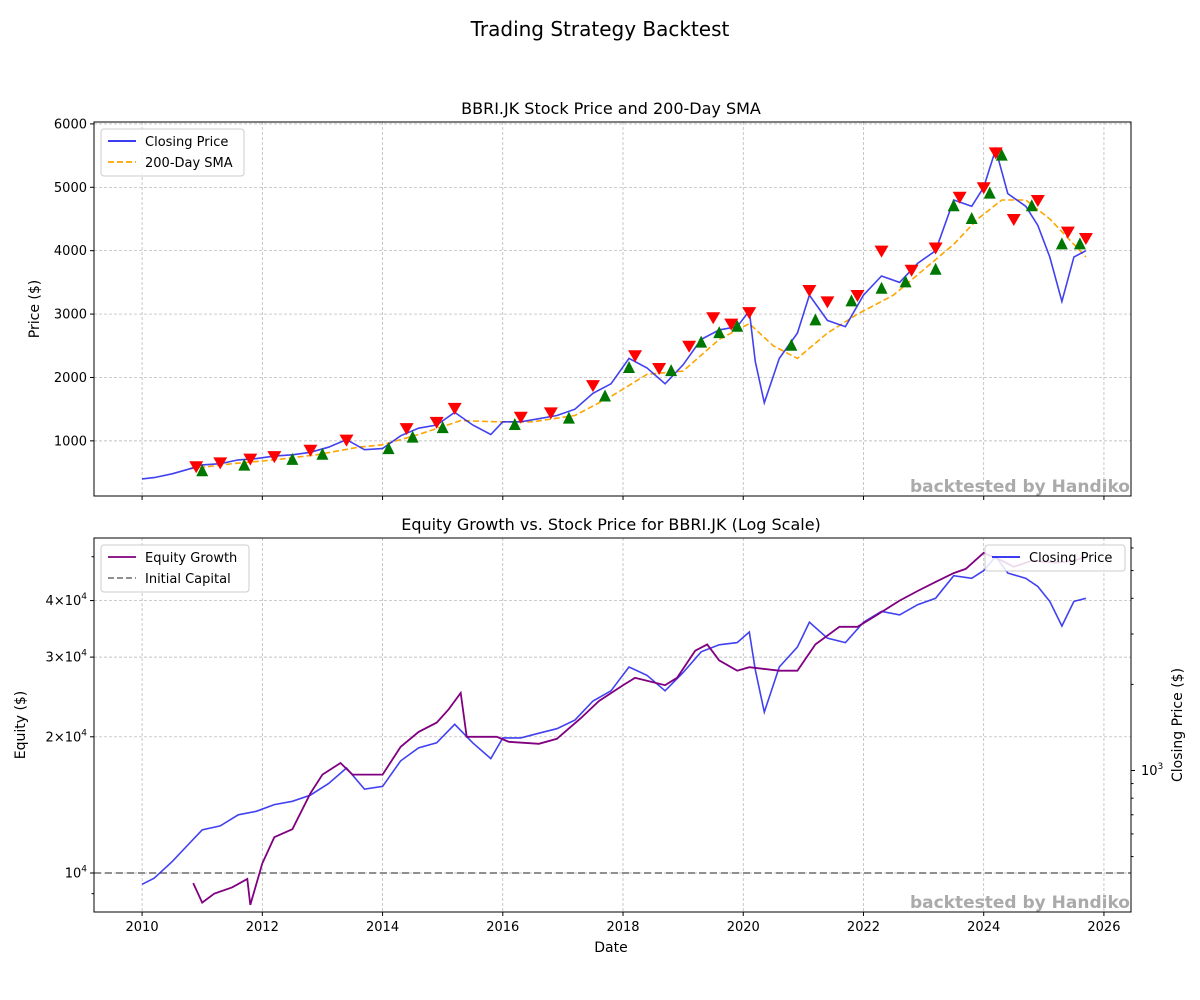 This screenshot has height=1000, width=1200. I want to click on top-watermark: backtested by Handiko, so click(1020, 487).